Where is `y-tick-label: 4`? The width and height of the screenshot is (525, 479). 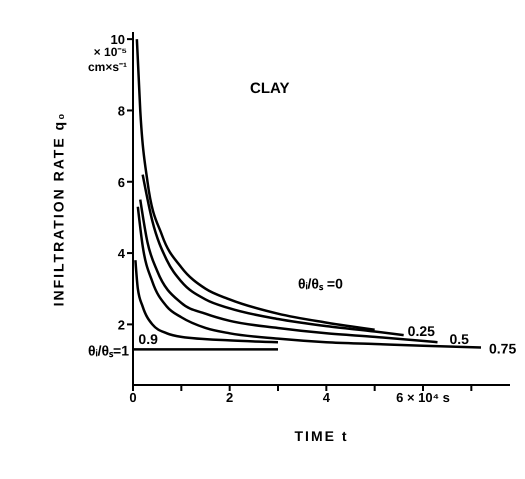 y-tick-label: 4 is located at coordinates (122, 254).